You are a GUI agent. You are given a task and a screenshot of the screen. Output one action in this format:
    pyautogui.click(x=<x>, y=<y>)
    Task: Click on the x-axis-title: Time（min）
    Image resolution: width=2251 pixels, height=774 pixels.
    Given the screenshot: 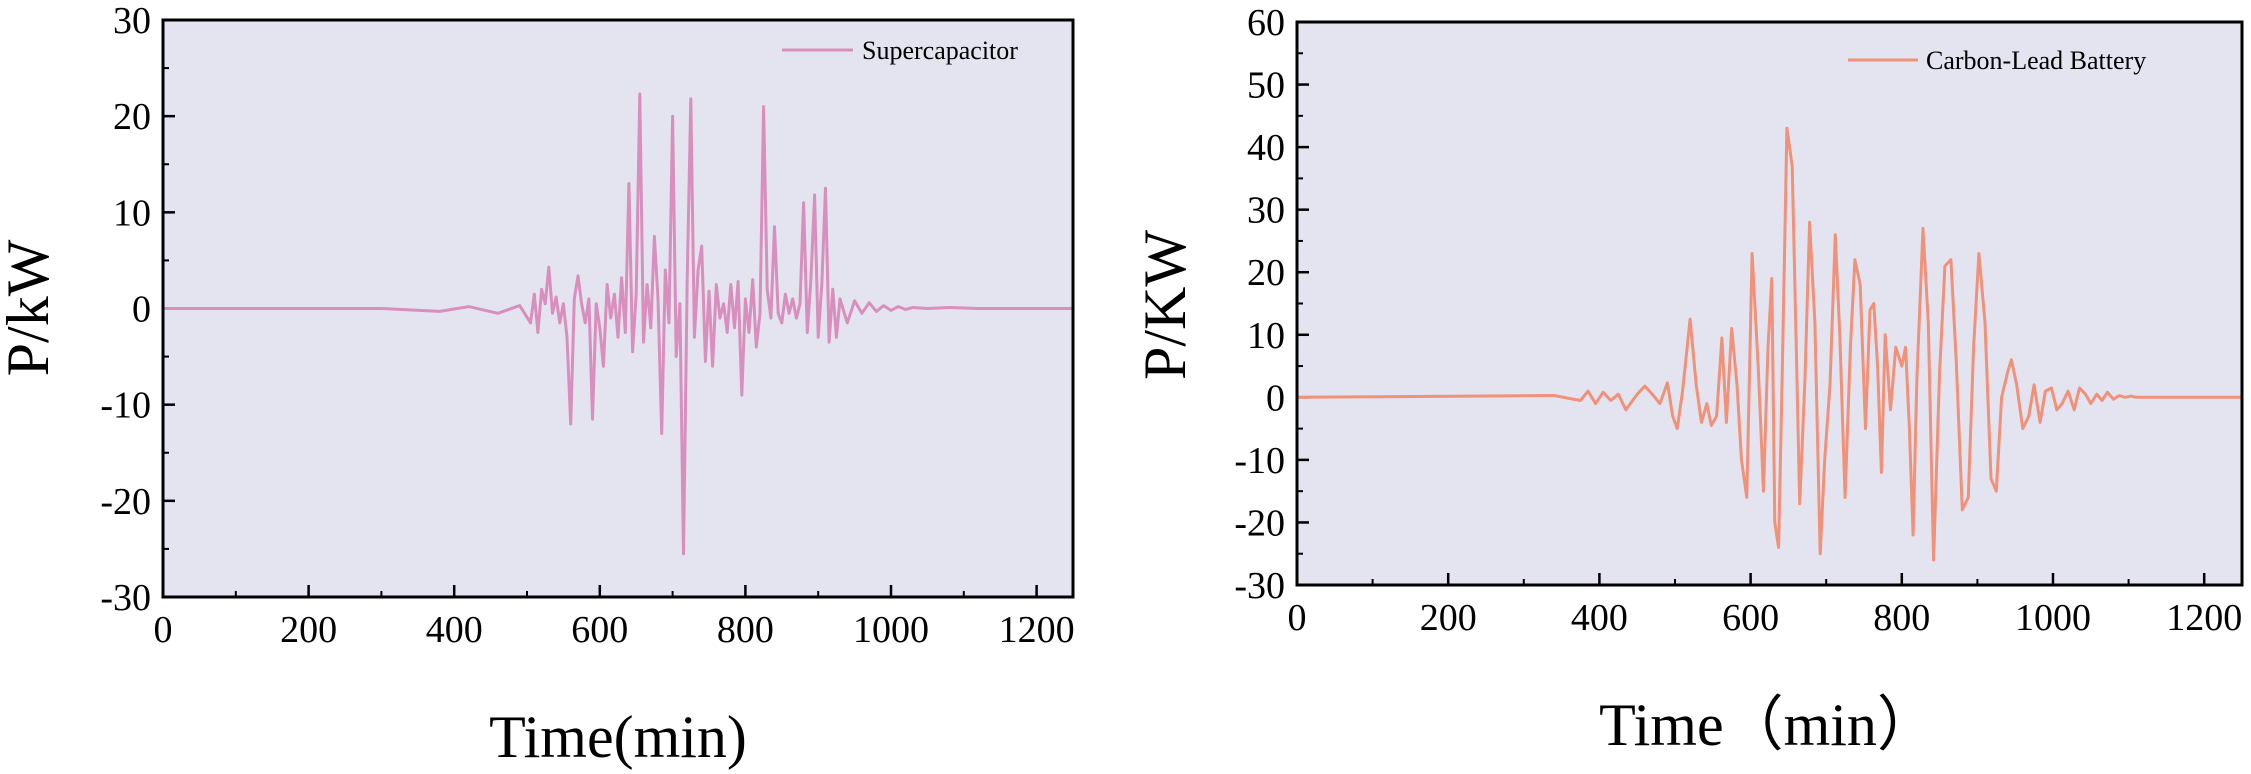 What is the action you would take?
    pyautogui.click(x=1768, y=725)
    